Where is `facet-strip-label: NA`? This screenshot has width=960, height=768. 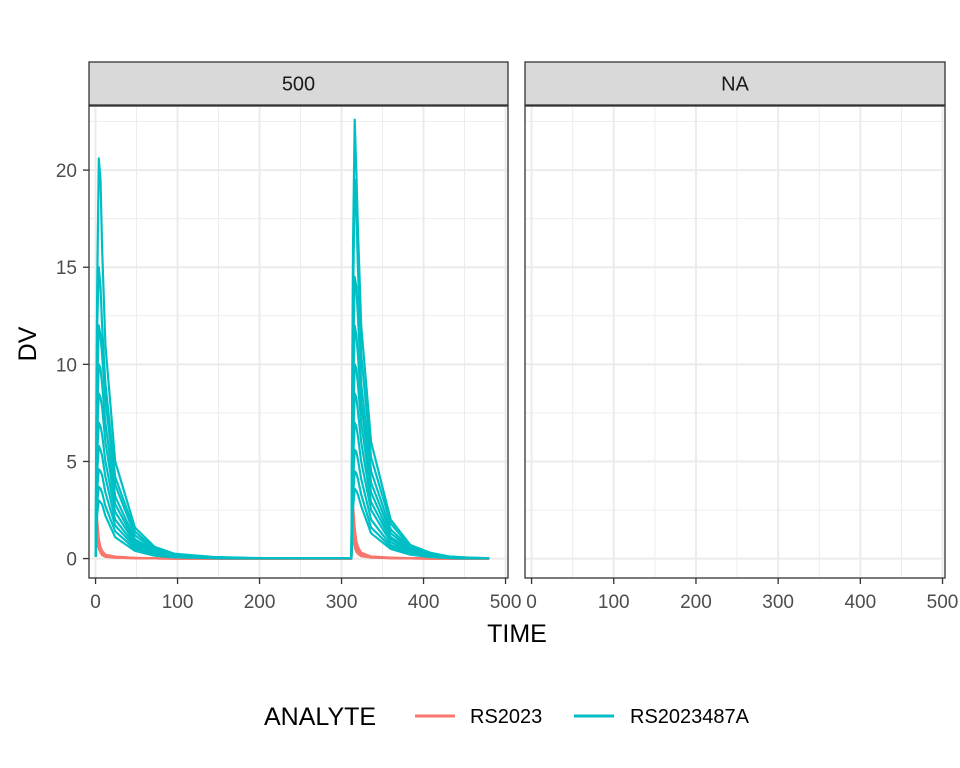
facet-strip-label: NA is located at coordinates (735, 85).